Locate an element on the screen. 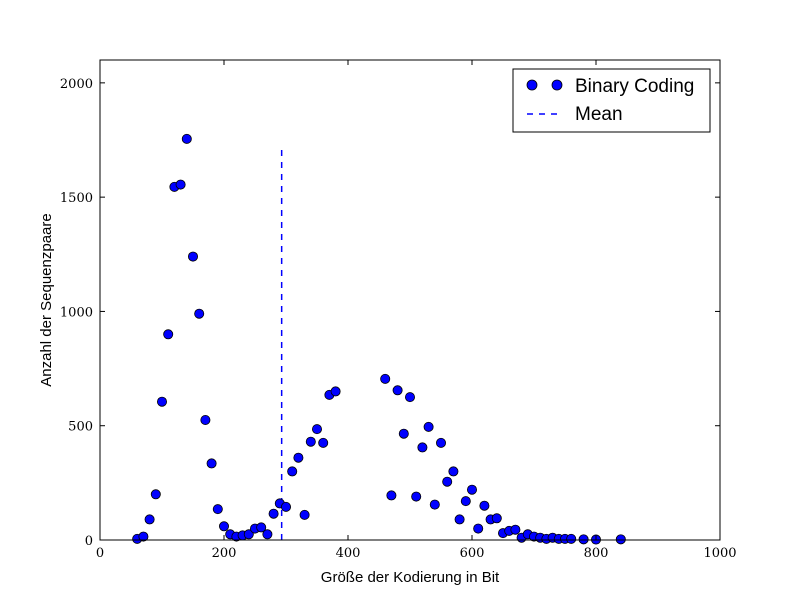 This screenshot has height=600, width=800. y-tick-label: 500 is located at coordinates (80, 427).